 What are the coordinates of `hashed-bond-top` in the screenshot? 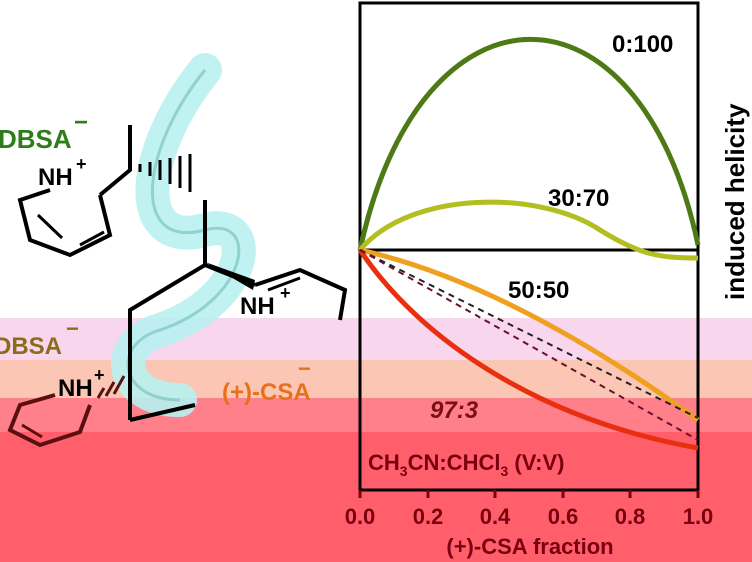 It's located at (165, 173).